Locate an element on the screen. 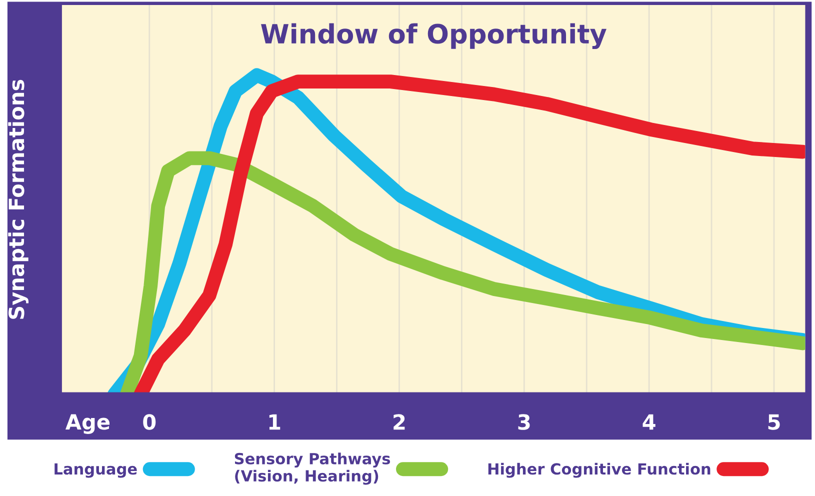 This screenshot has height=496, width=815. x-tick-label: 3 is located at coordinates (524, 422).